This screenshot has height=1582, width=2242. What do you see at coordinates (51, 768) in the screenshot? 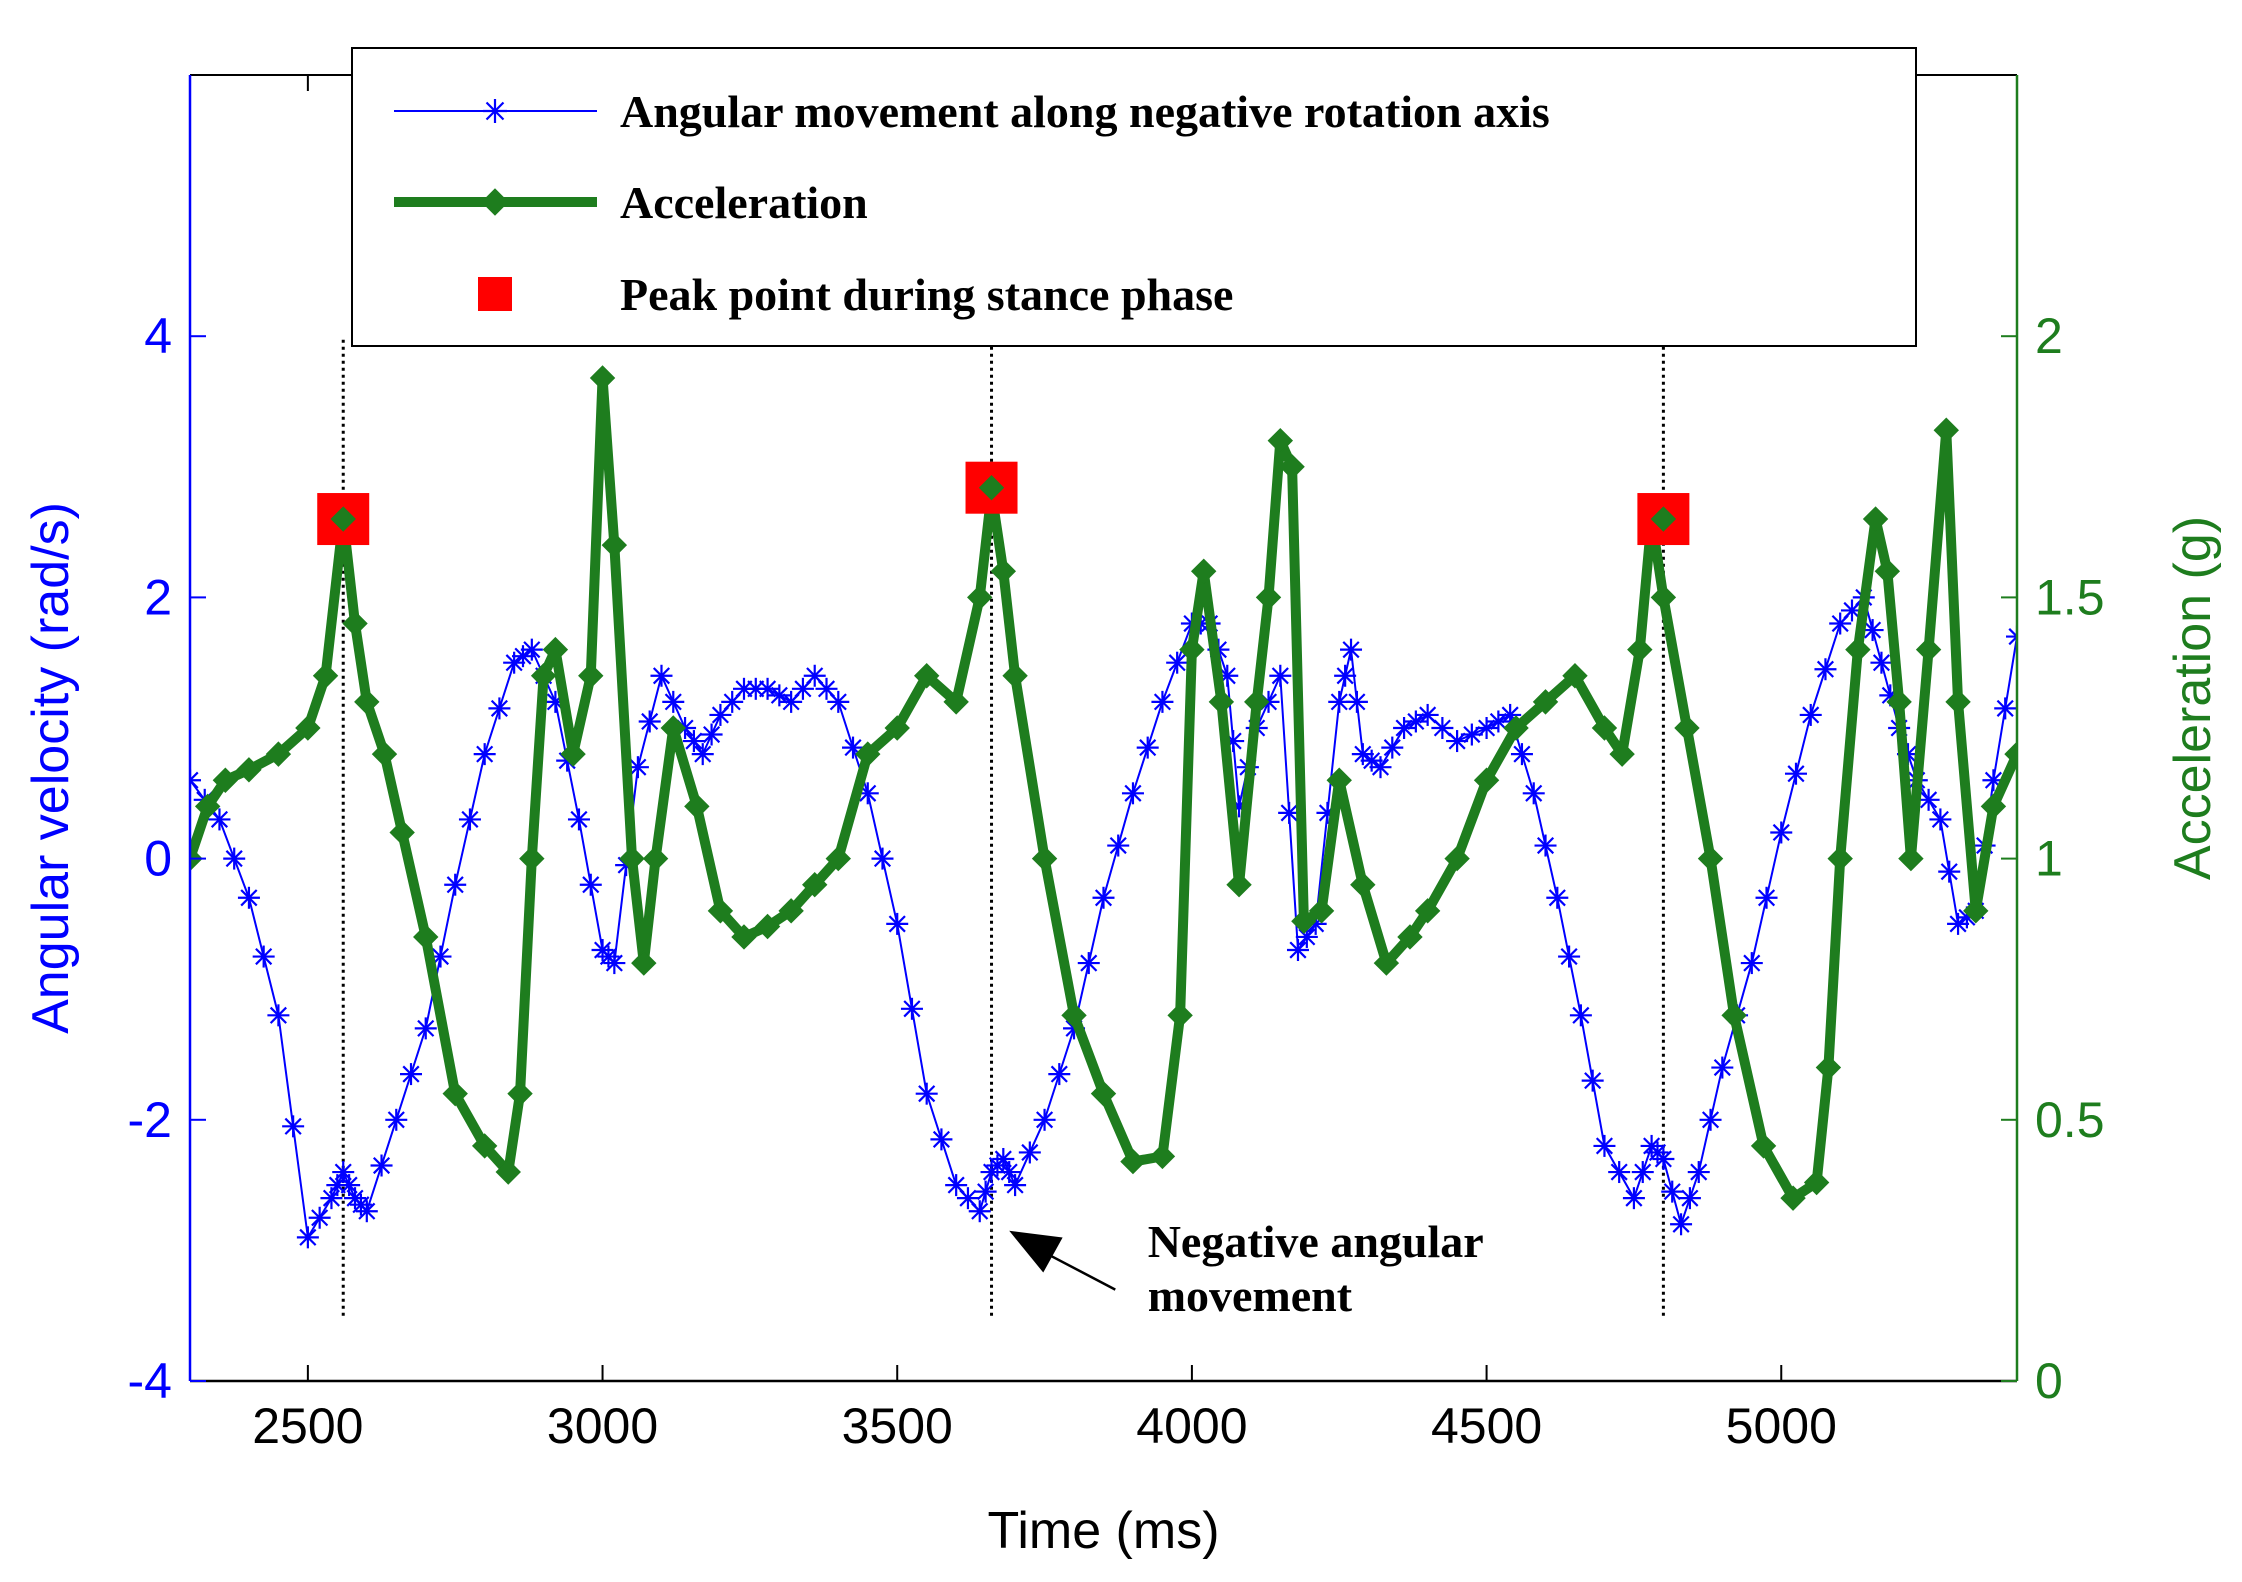
I see `y-left-axis-title: Angular velocity (rad/s)` at bounding box center [51, 768].